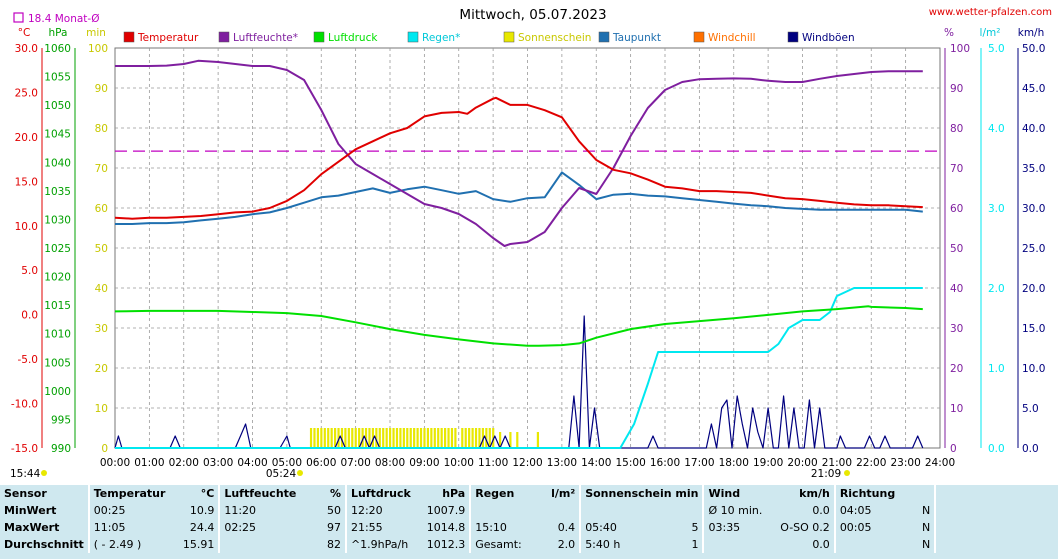 The image size is (1058, 559). I want to click on stats-cell: 50, so click(323, 510).